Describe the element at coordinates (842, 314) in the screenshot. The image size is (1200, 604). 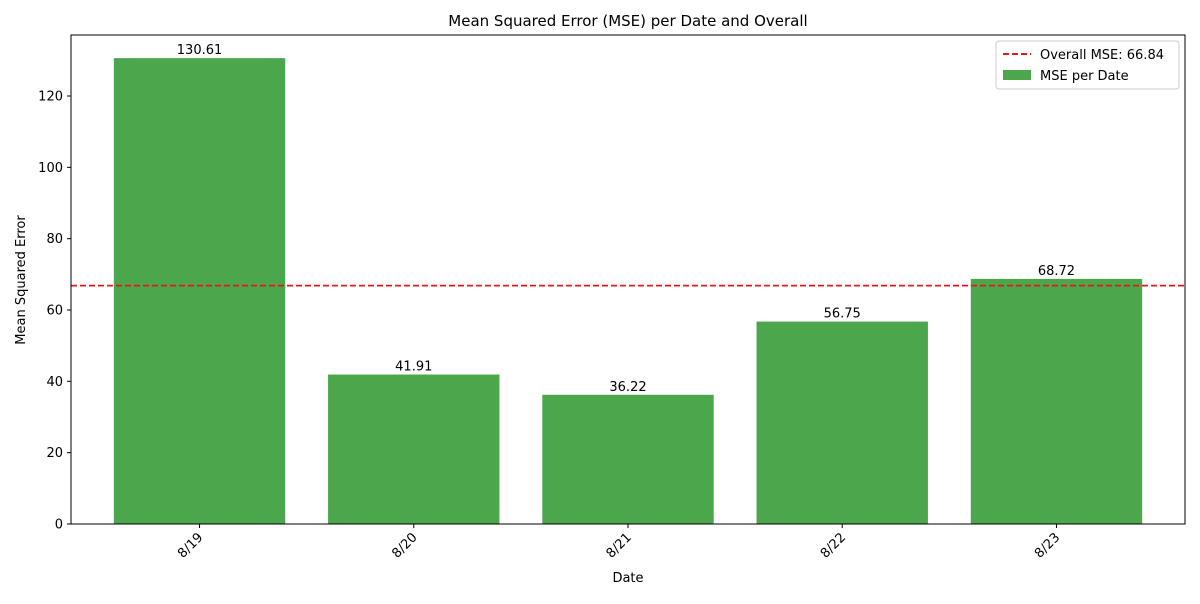
I see `data-label-8-22: 56.75` at that location.